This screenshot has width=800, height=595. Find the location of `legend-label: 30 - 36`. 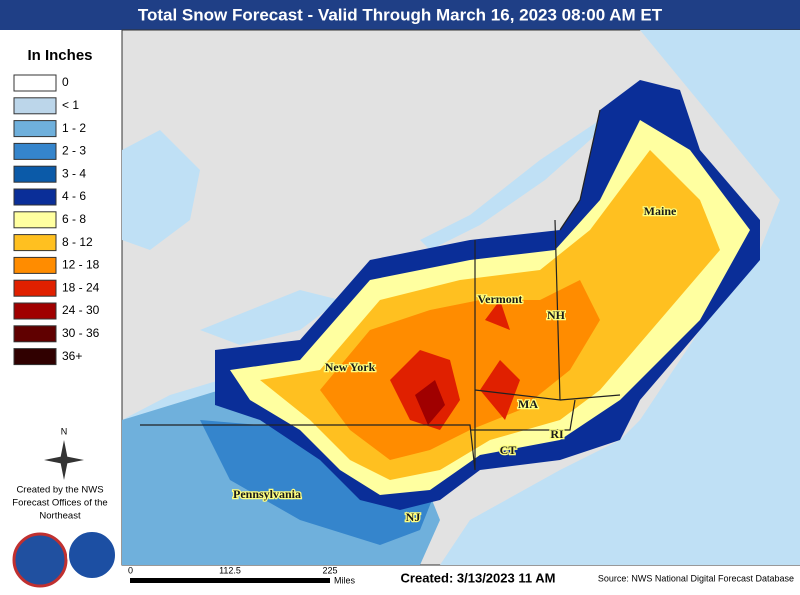

legend-label: 30 - 36 is located at coordinates (81, 333).